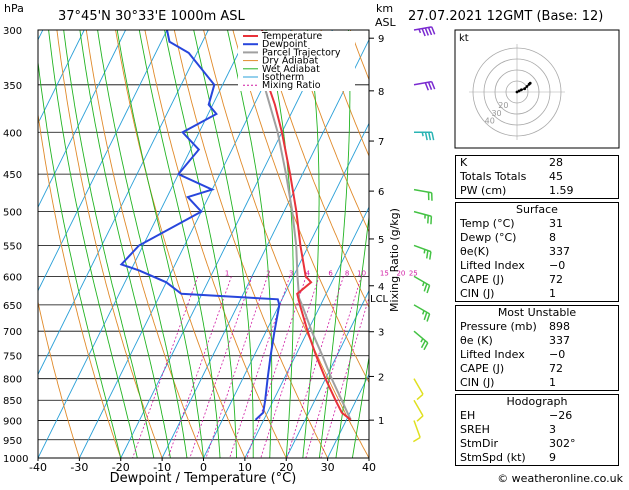 This screenshot has height=490, width=629. I want to click on mu-label: Lifted Index, so click(492, 354).